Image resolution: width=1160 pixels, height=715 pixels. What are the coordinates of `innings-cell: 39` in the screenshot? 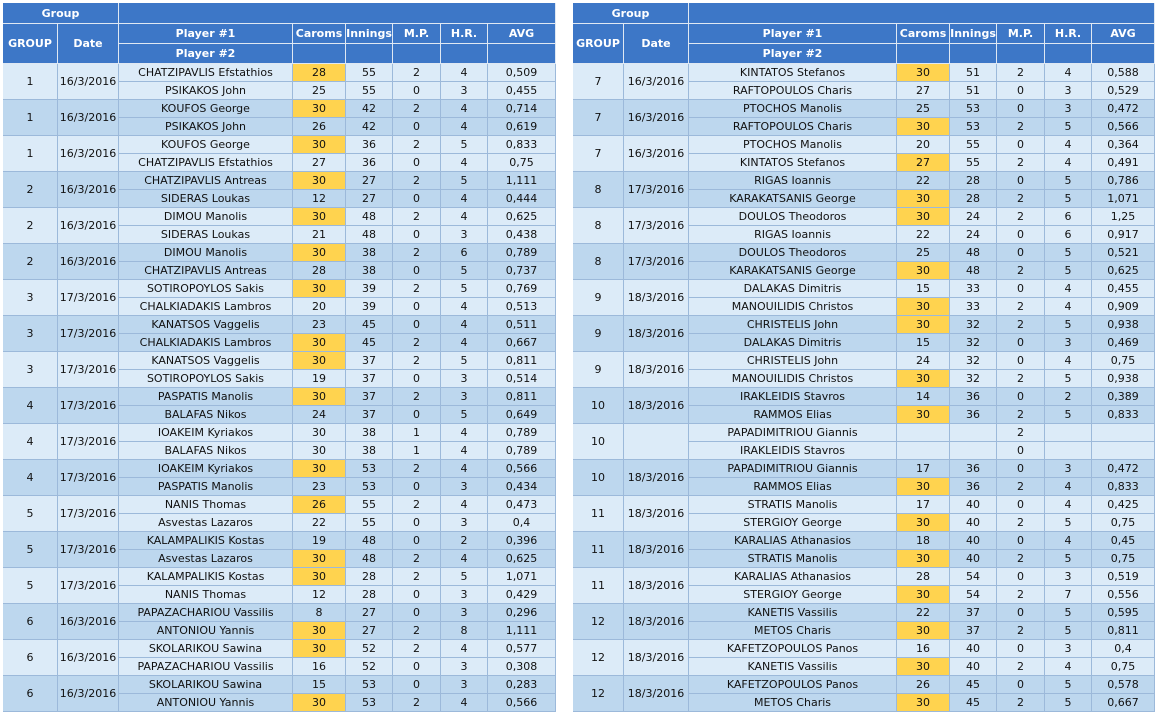 It's located at (369, 289).